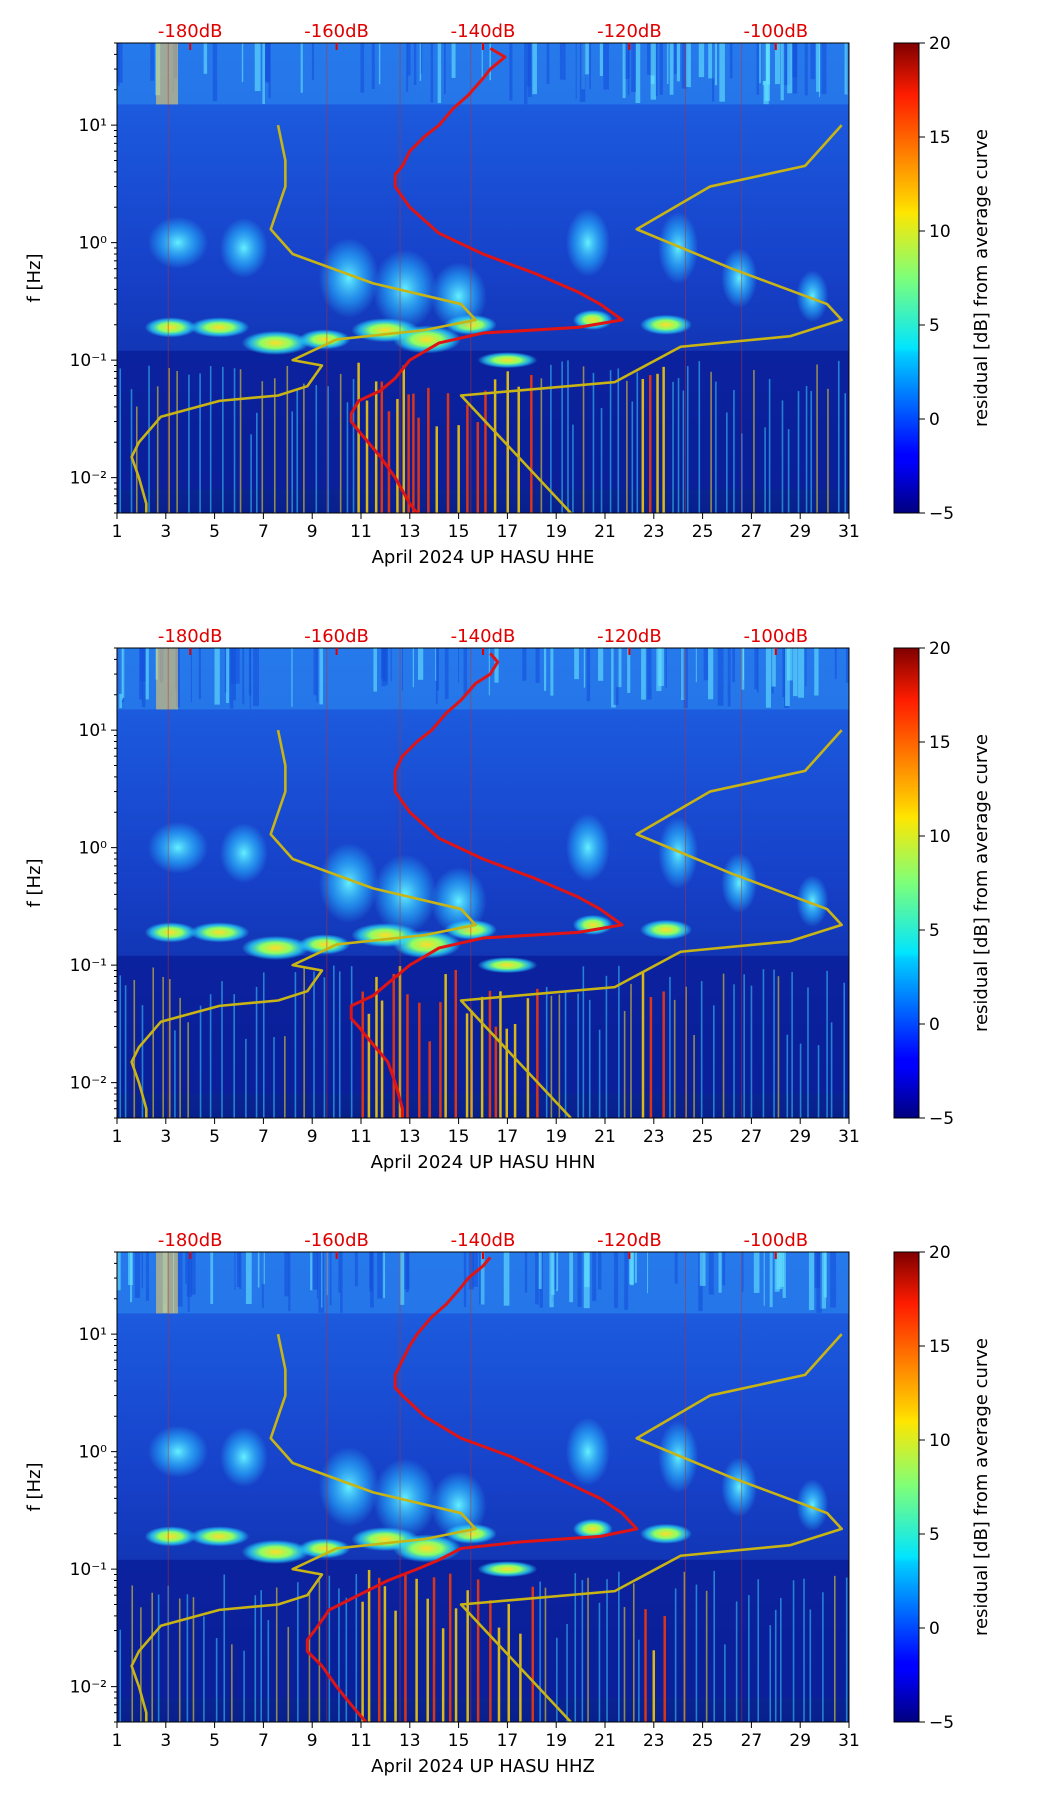 This screenshot has height=1806, width=1052. I want to click on x-tick-label: 19, so click(556, 1137).